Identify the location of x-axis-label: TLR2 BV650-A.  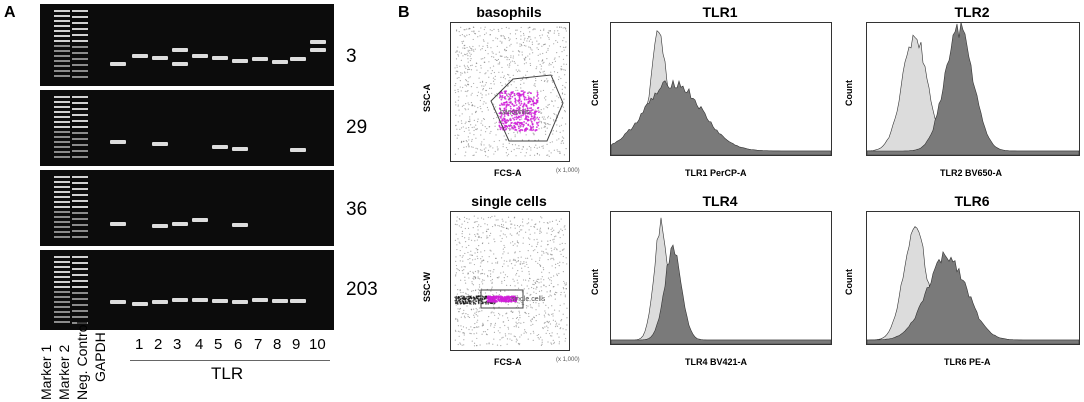
(971, 173).